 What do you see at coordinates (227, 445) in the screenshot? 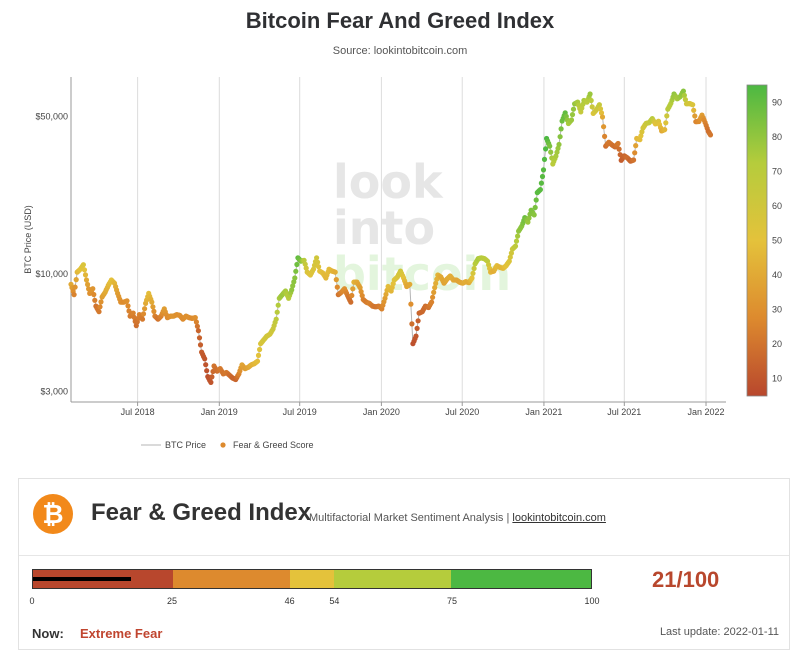
I see `legend: BTC Price Fear & Greed Score` at bounding box center [227, 445].